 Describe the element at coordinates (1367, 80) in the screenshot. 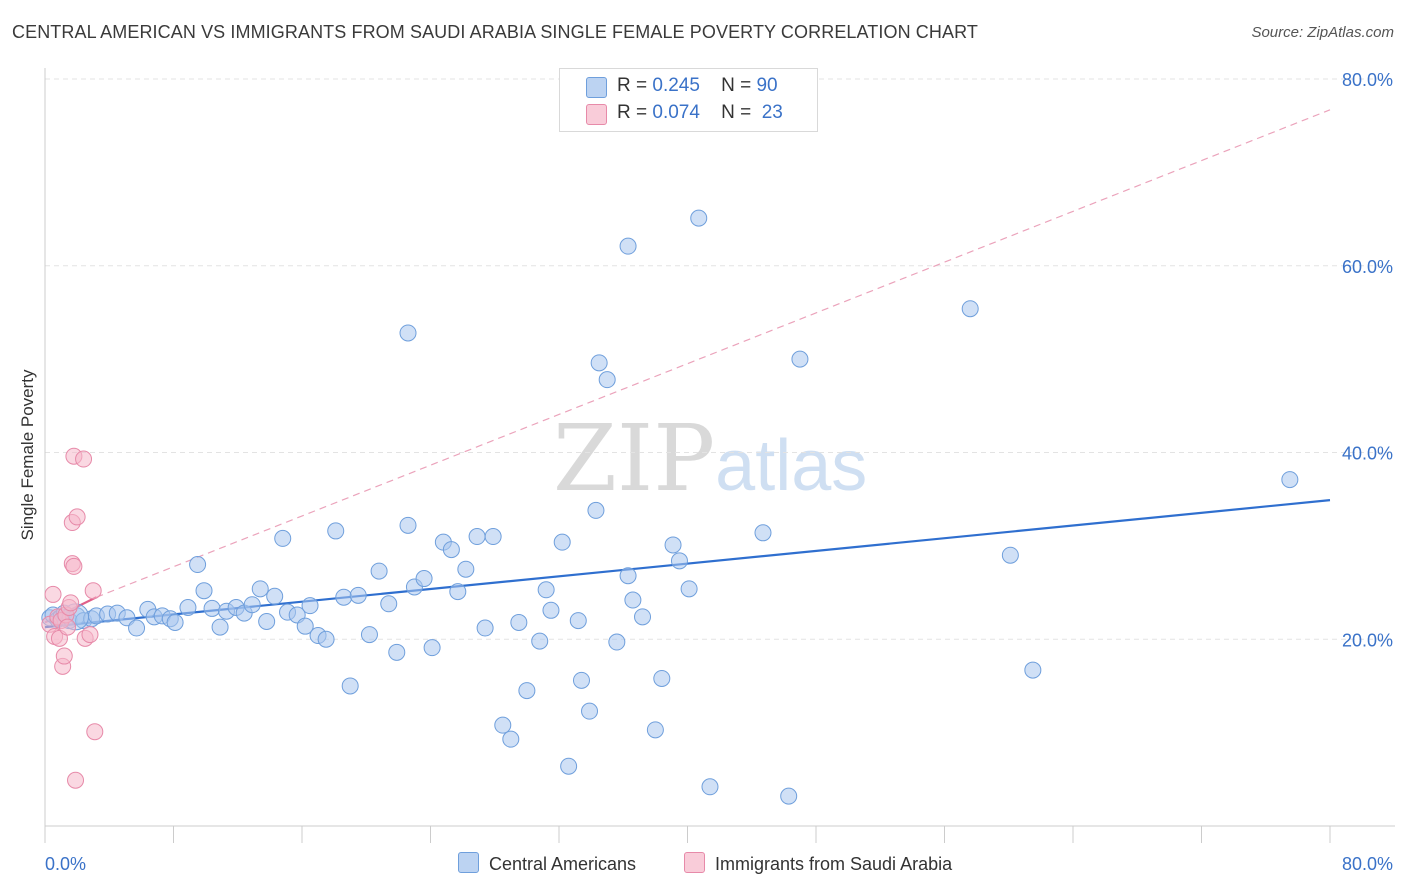

I see `y-tick-label: 80.0%` at that location.